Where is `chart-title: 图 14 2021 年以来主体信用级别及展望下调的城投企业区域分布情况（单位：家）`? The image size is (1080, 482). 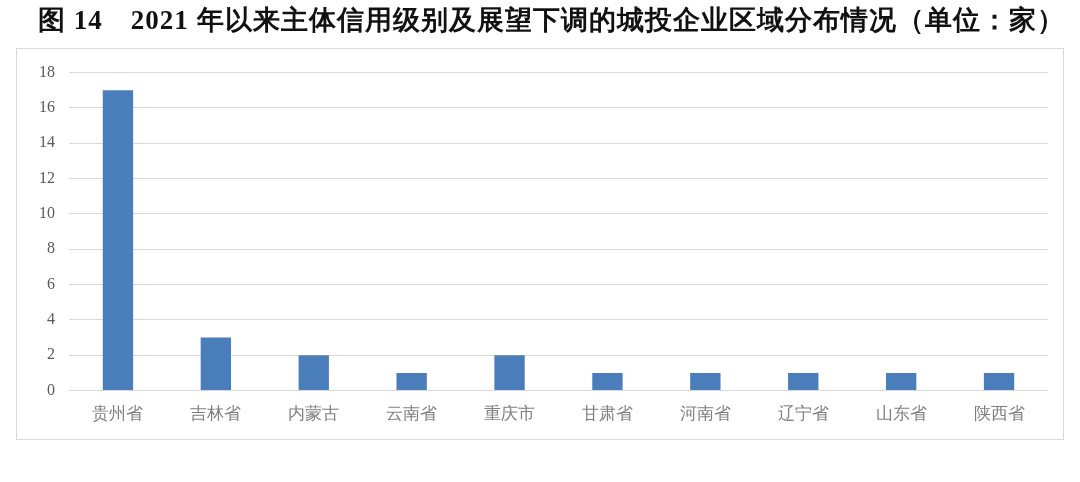
chart-title: 图 14 2021 年以来主体信用级别及展望下调的城投企业区域分布情况（单位：家） is located at coordinates (551, 20).